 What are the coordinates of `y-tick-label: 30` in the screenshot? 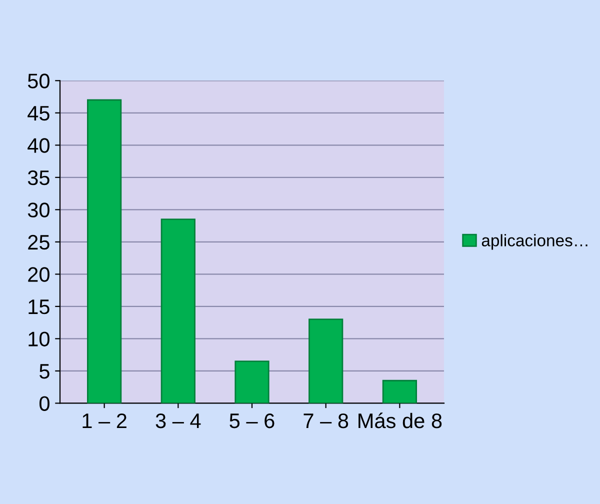 It's located at (39, 210).